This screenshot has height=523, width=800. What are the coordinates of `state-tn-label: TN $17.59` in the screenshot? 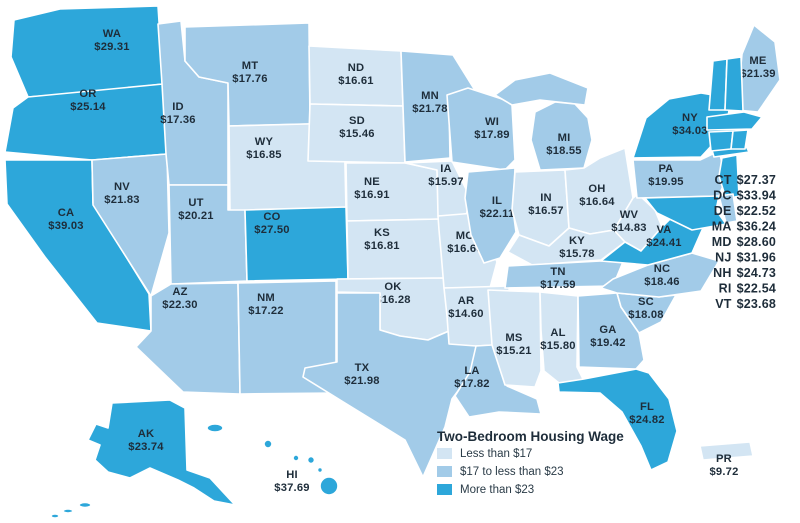 It's located at (557, 278).